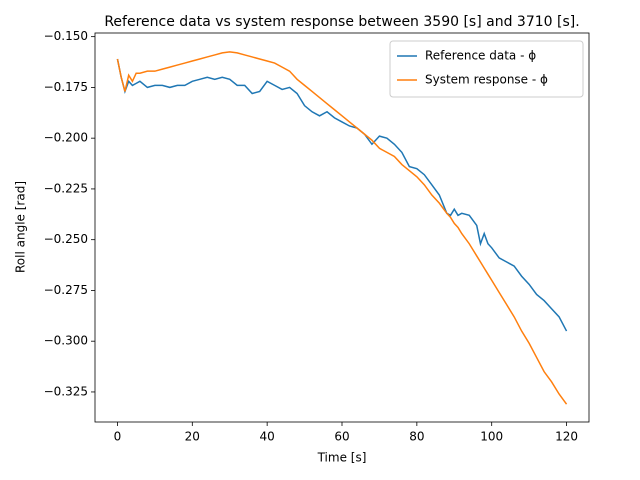  I want to click on y-tick-label: −0.250, so click(66, 239).